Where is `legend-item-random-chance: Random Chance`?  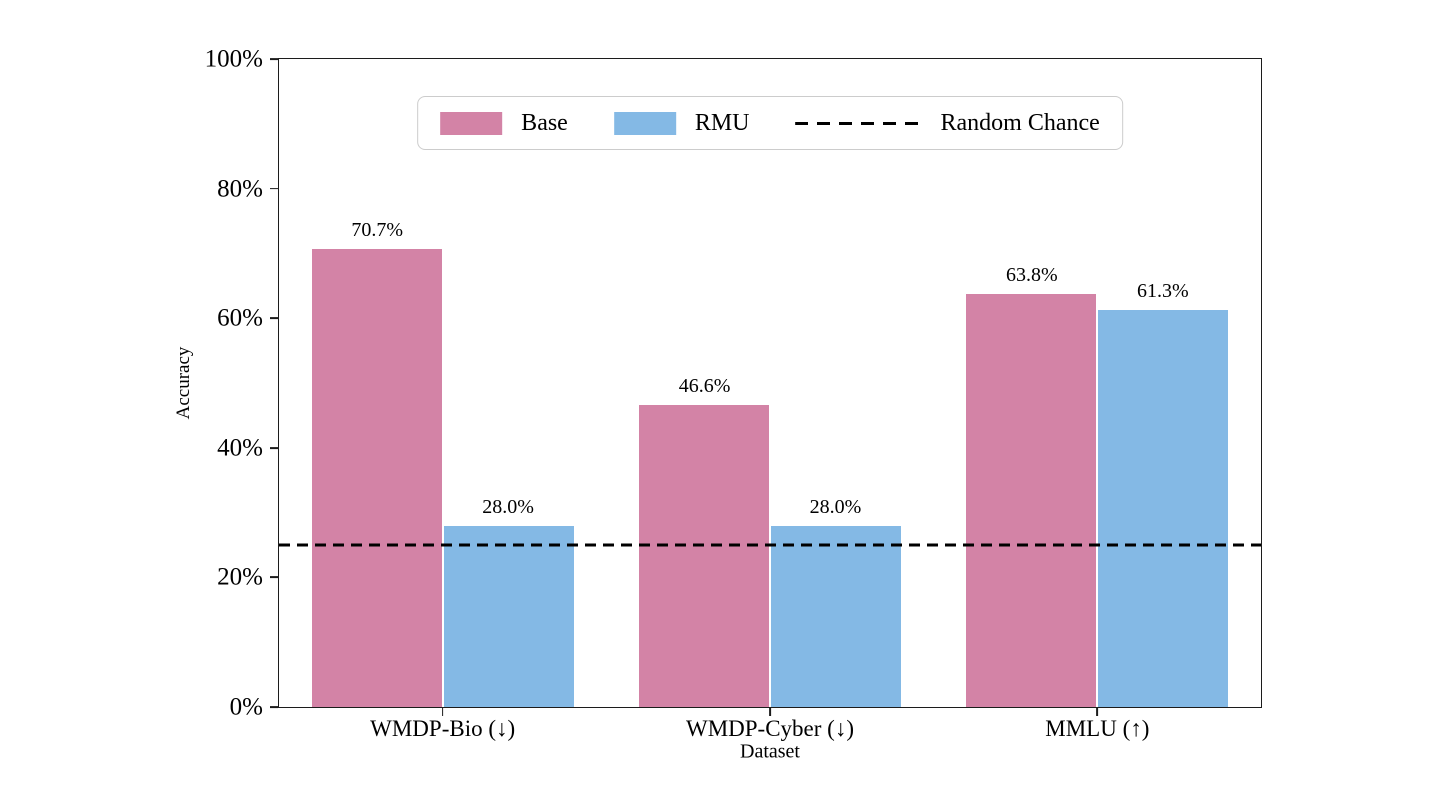
legend-item-random-chance: Random Chance is located at coordinates (947, 123).